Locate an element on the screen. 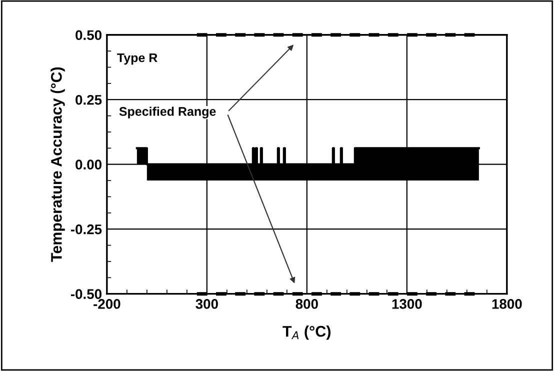 The image size is (554, 371). annotation: Type R is located at coordinates (137, 59).